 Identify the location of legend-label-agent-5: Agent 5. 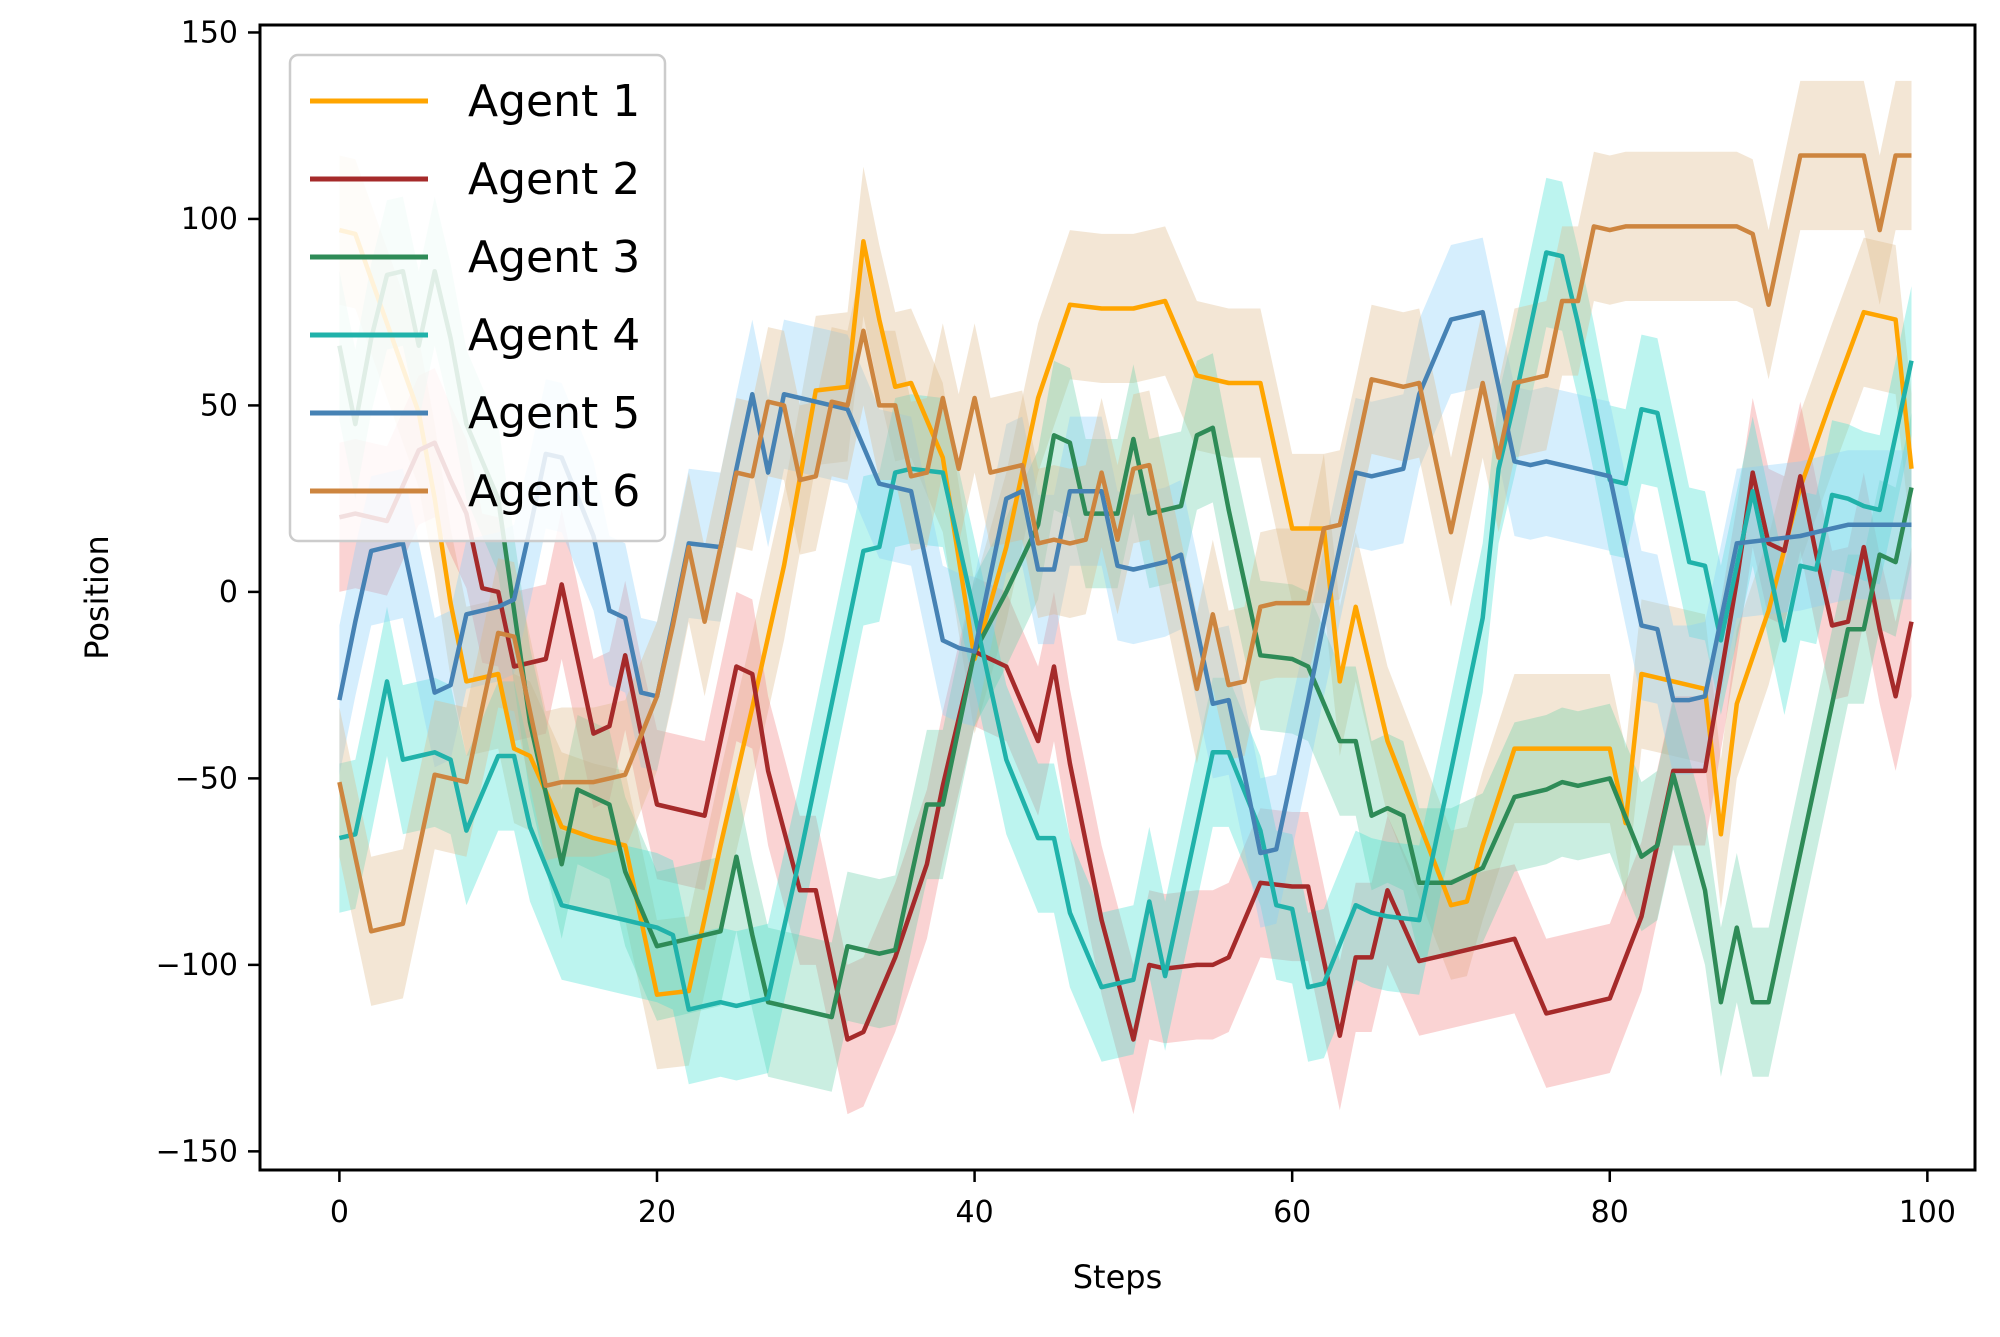
(554, 413).